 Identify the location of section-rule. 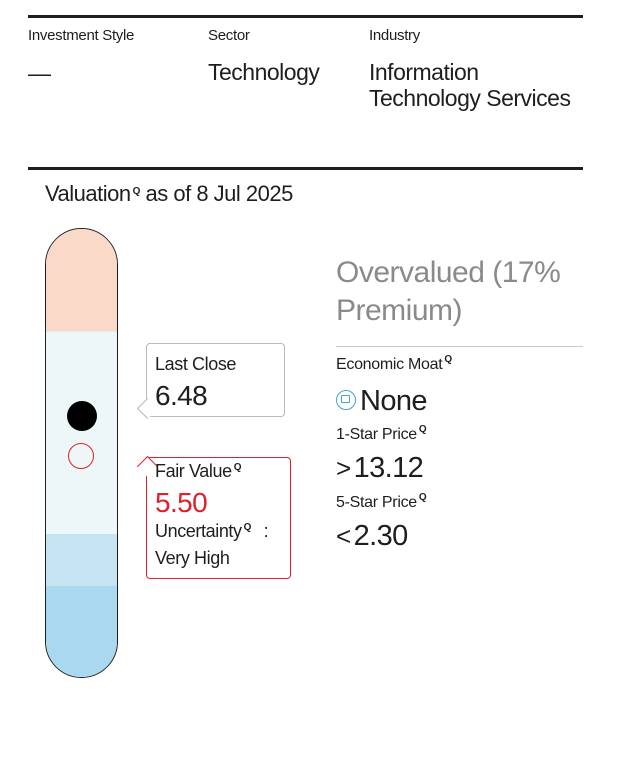
(305, 168).